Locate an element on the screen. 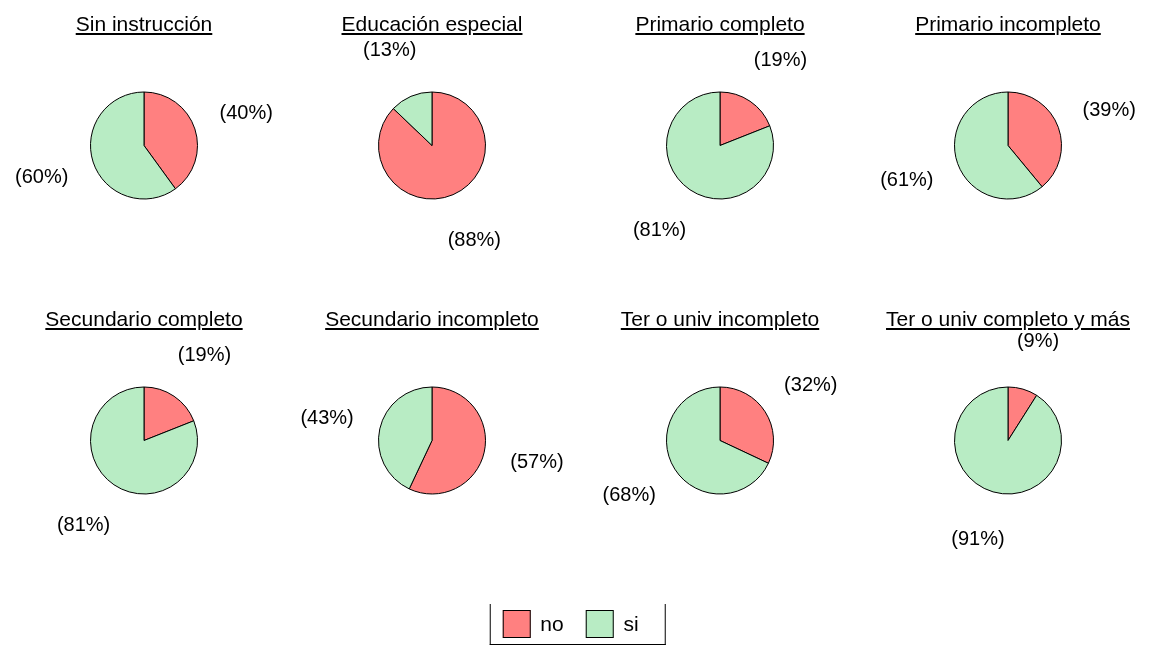  data-label: (61%) is located at coordinates (907, 178).